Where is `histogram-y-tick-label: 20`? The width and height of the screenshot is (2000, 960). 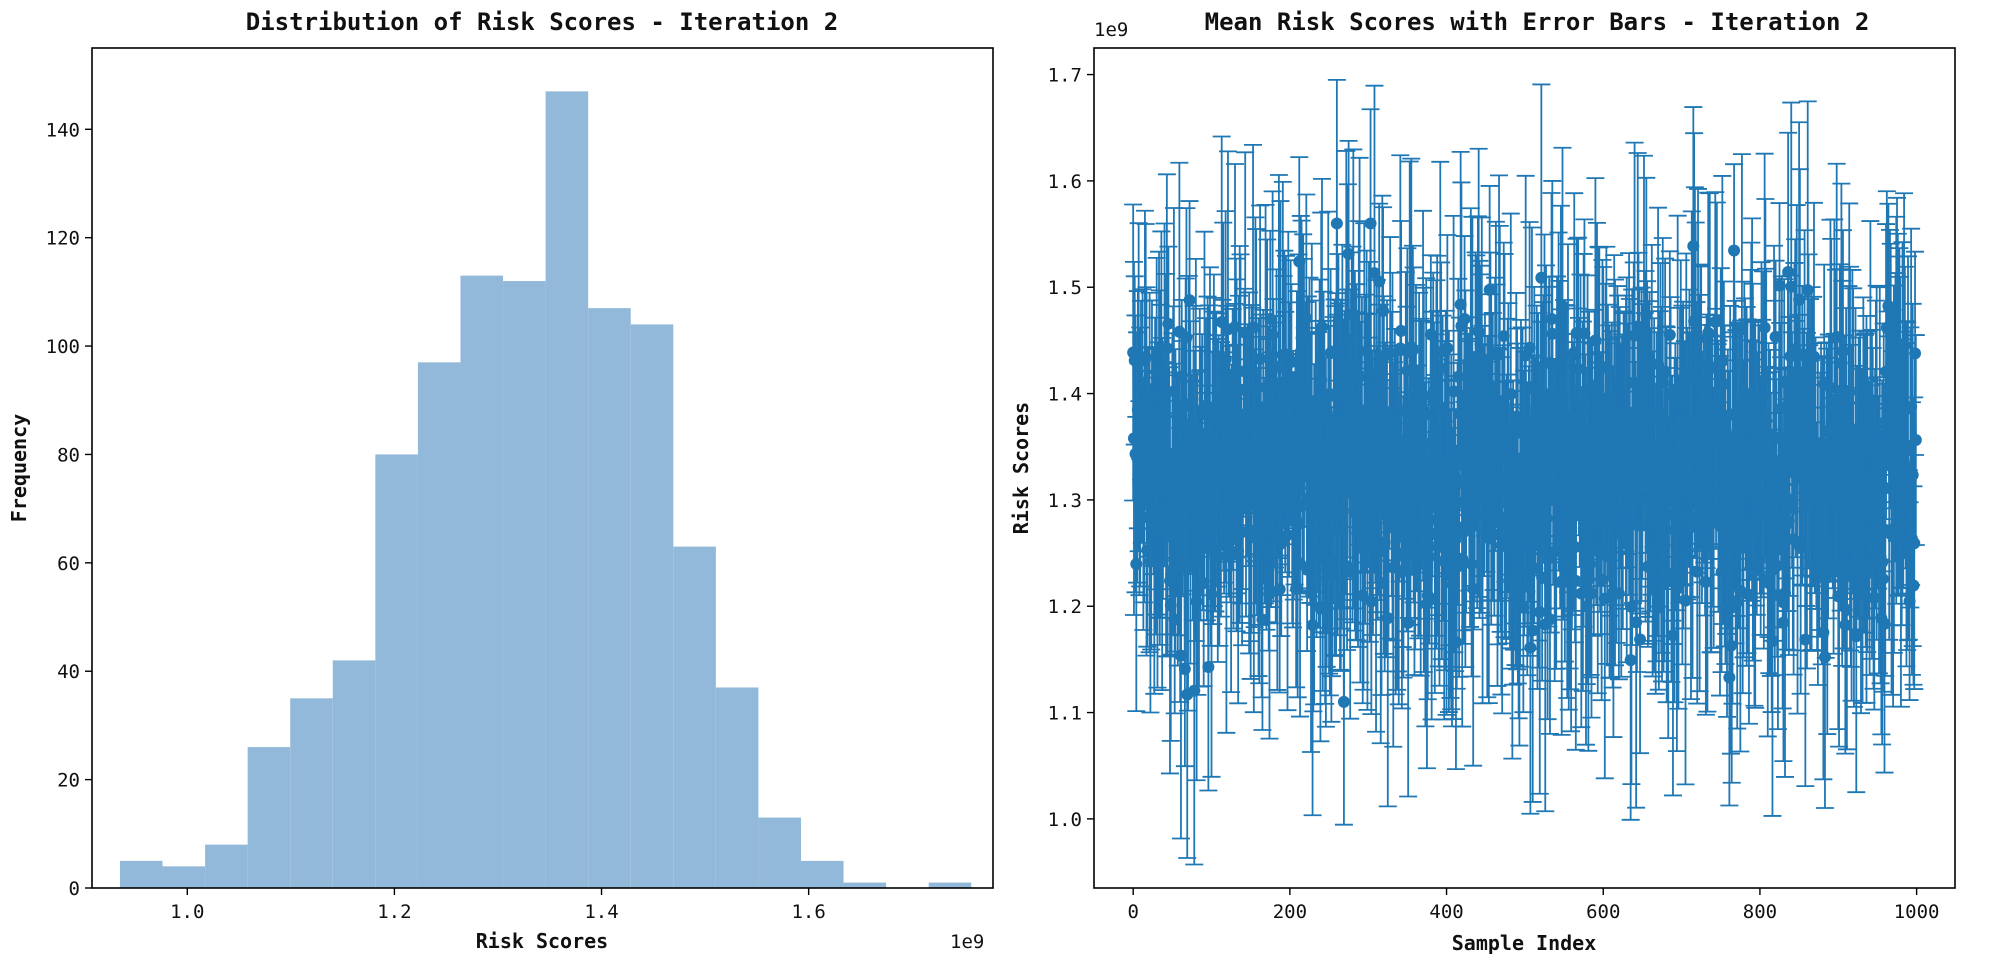
histogram-y-tick-label: 20 is located at coordinates (68, 781).